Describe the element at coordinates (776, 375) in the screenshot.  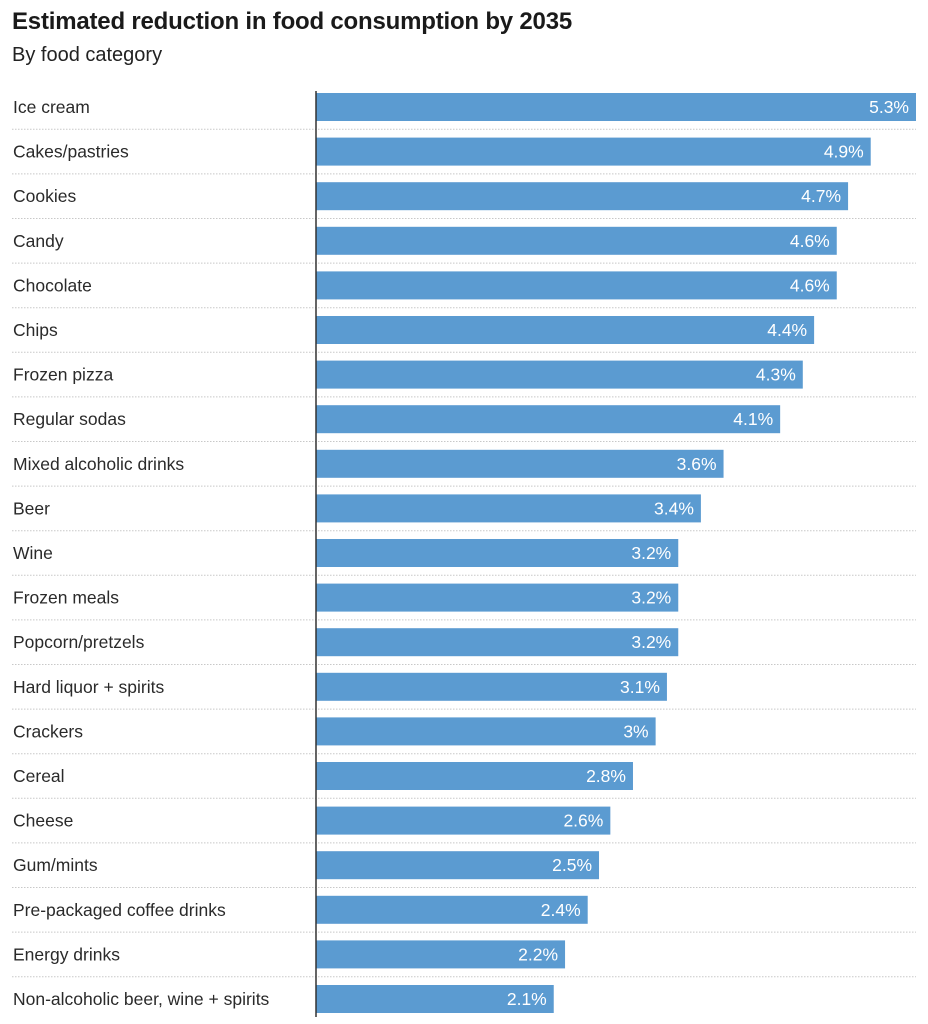
I see `value-label: 4.3%` at that location.